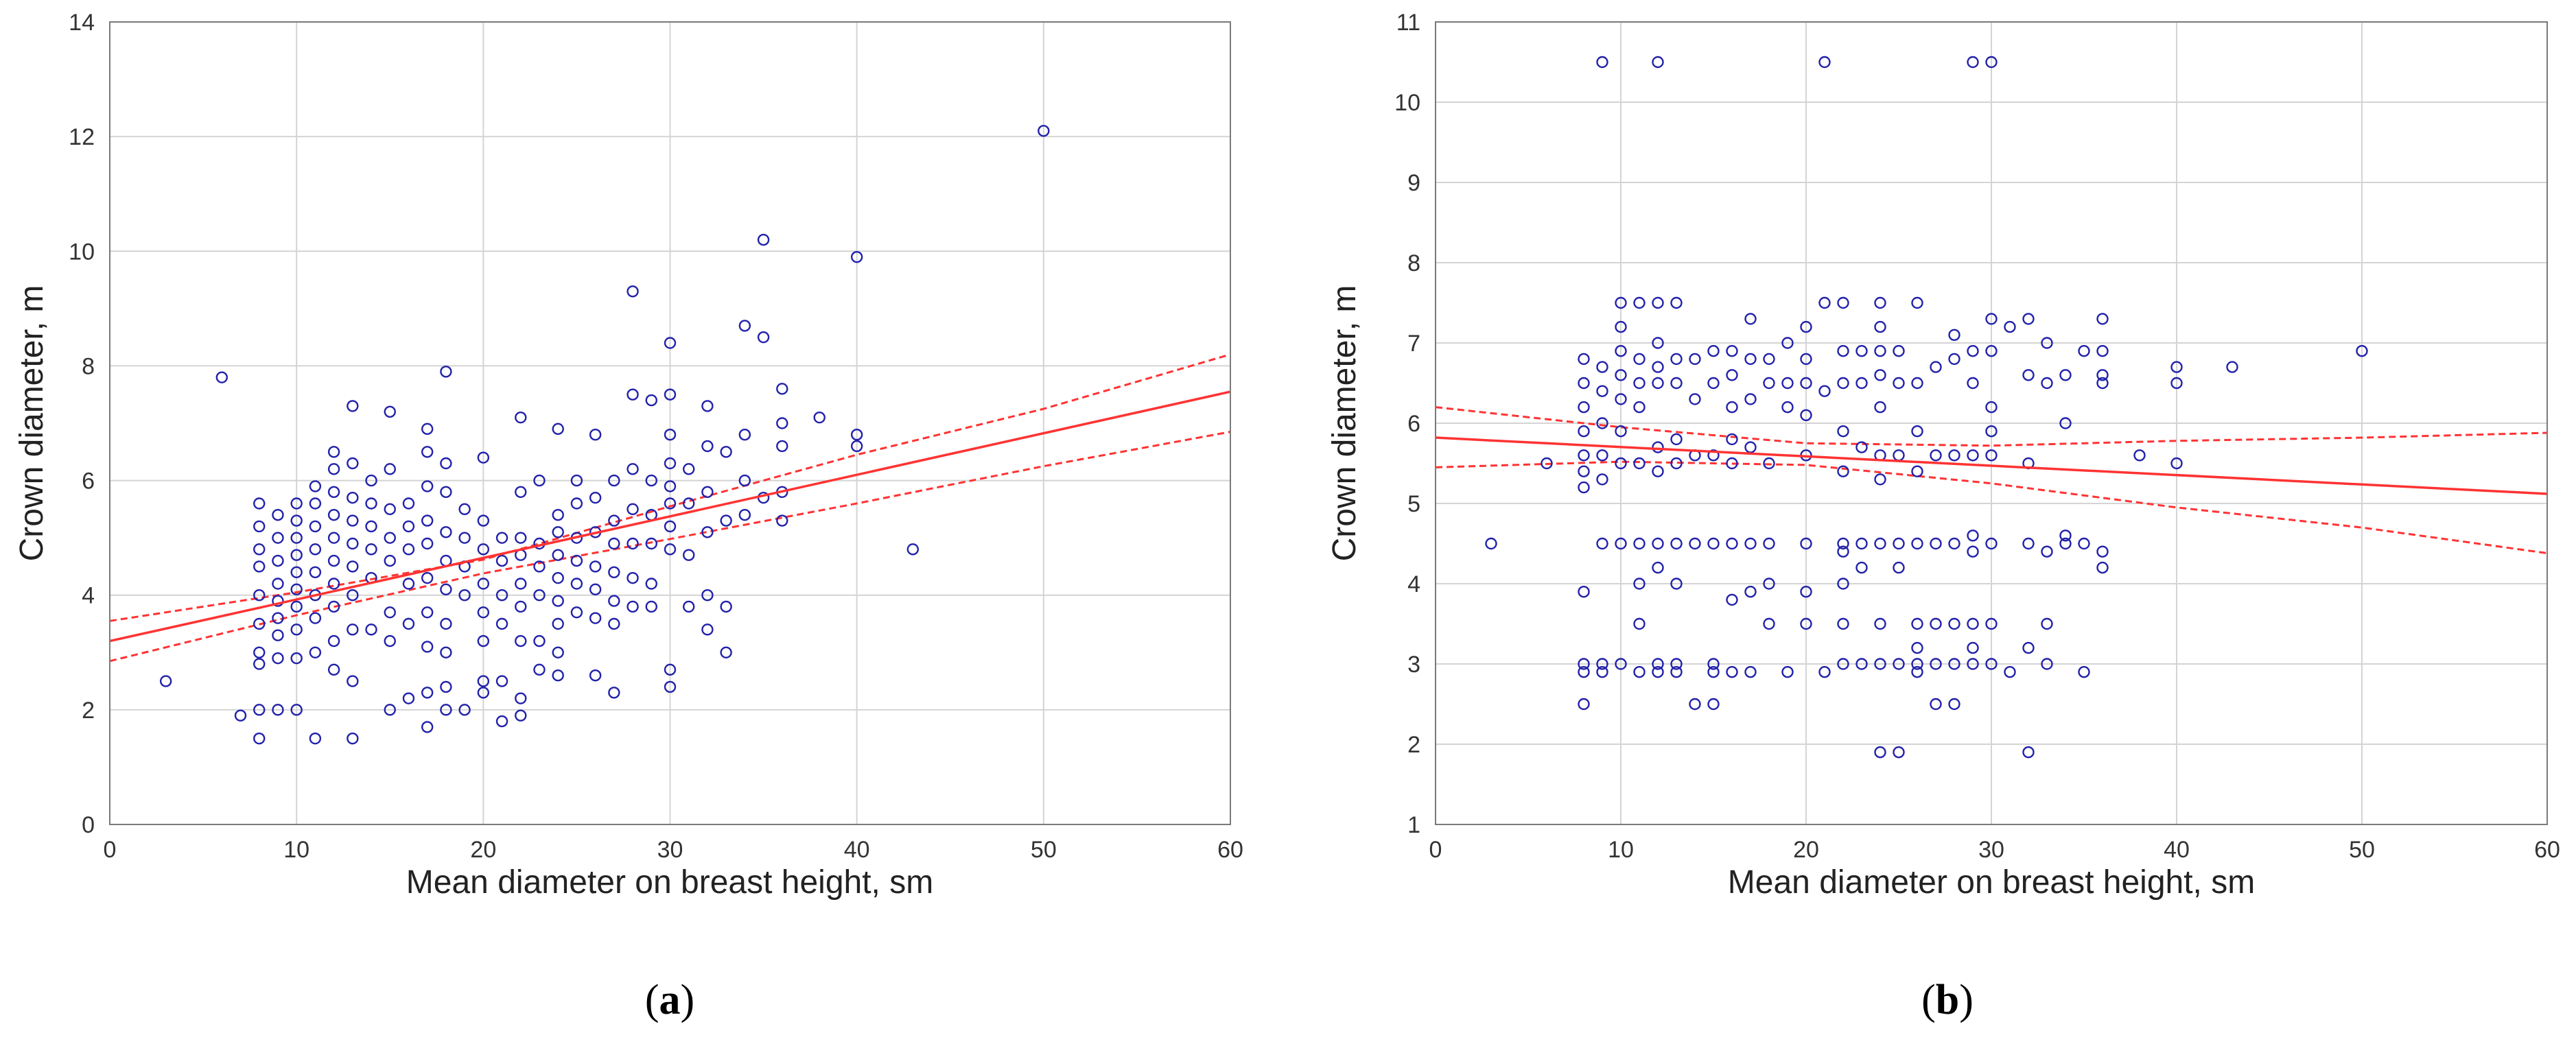  I want to click on x-tick-label: 20, so click(483, 850).